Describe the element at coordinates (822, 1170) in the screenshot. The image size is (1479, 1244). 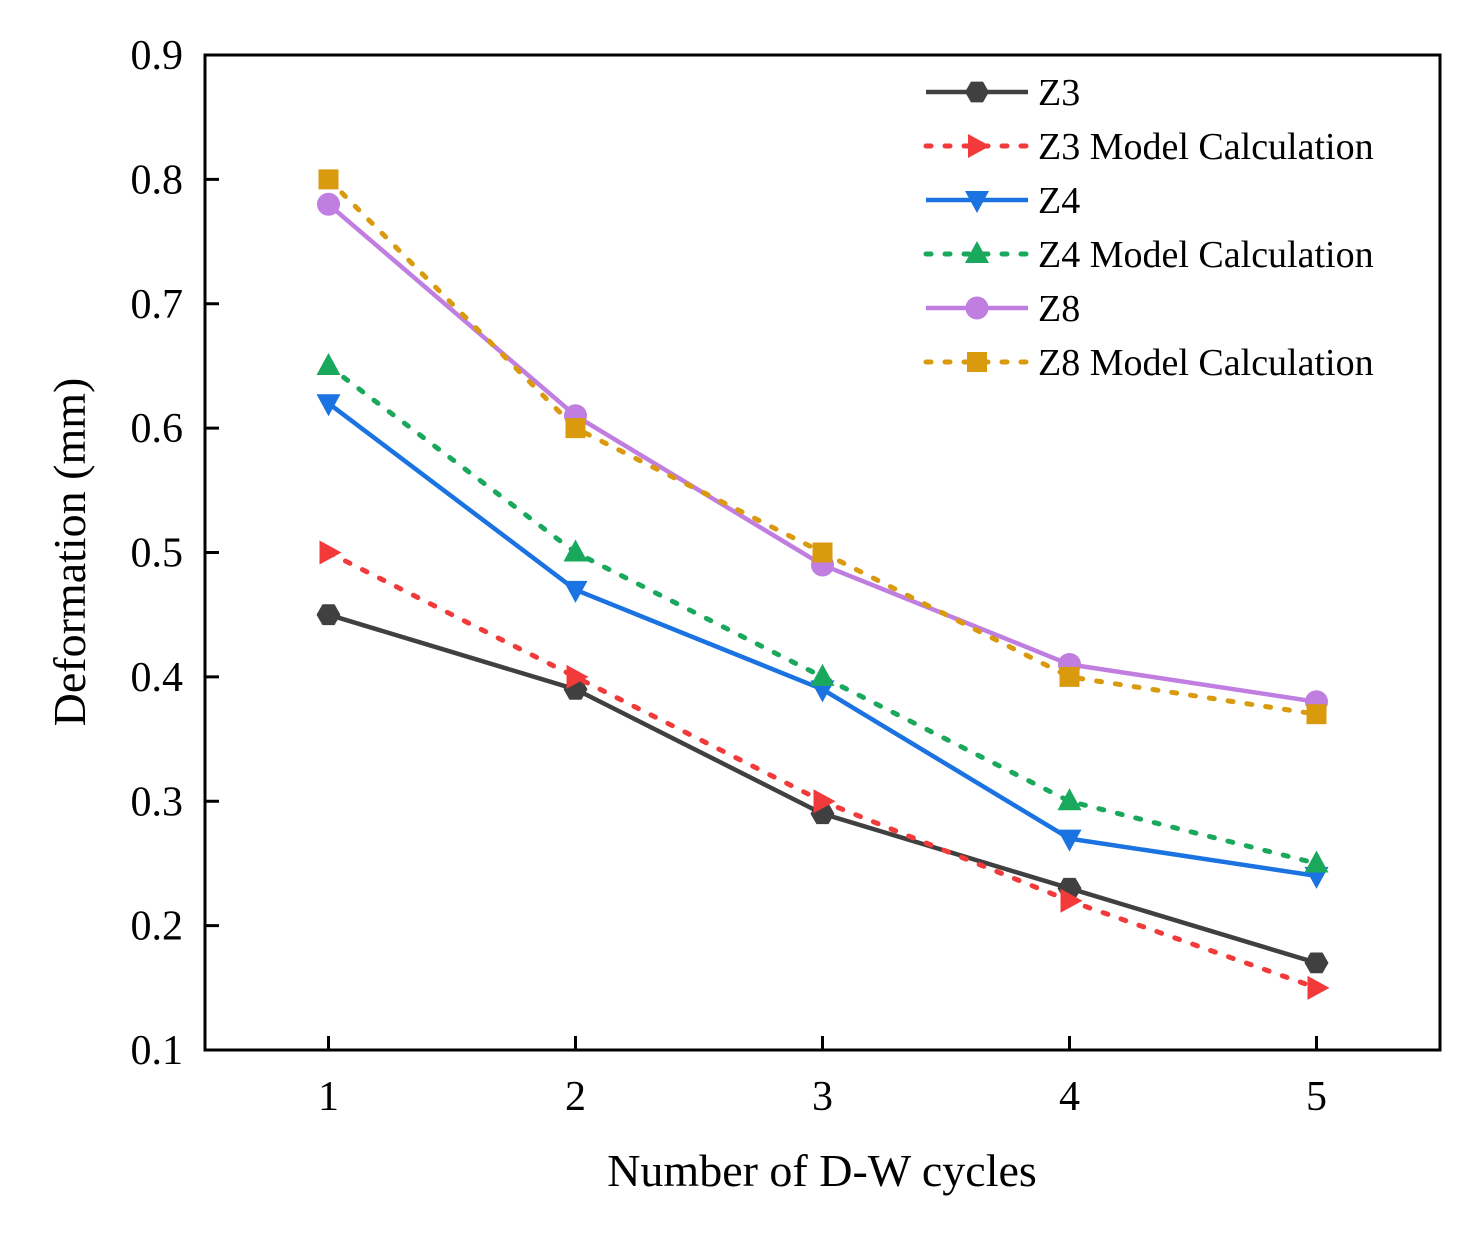
I see `x-axis-title: Number of D-W cycles` at that location.